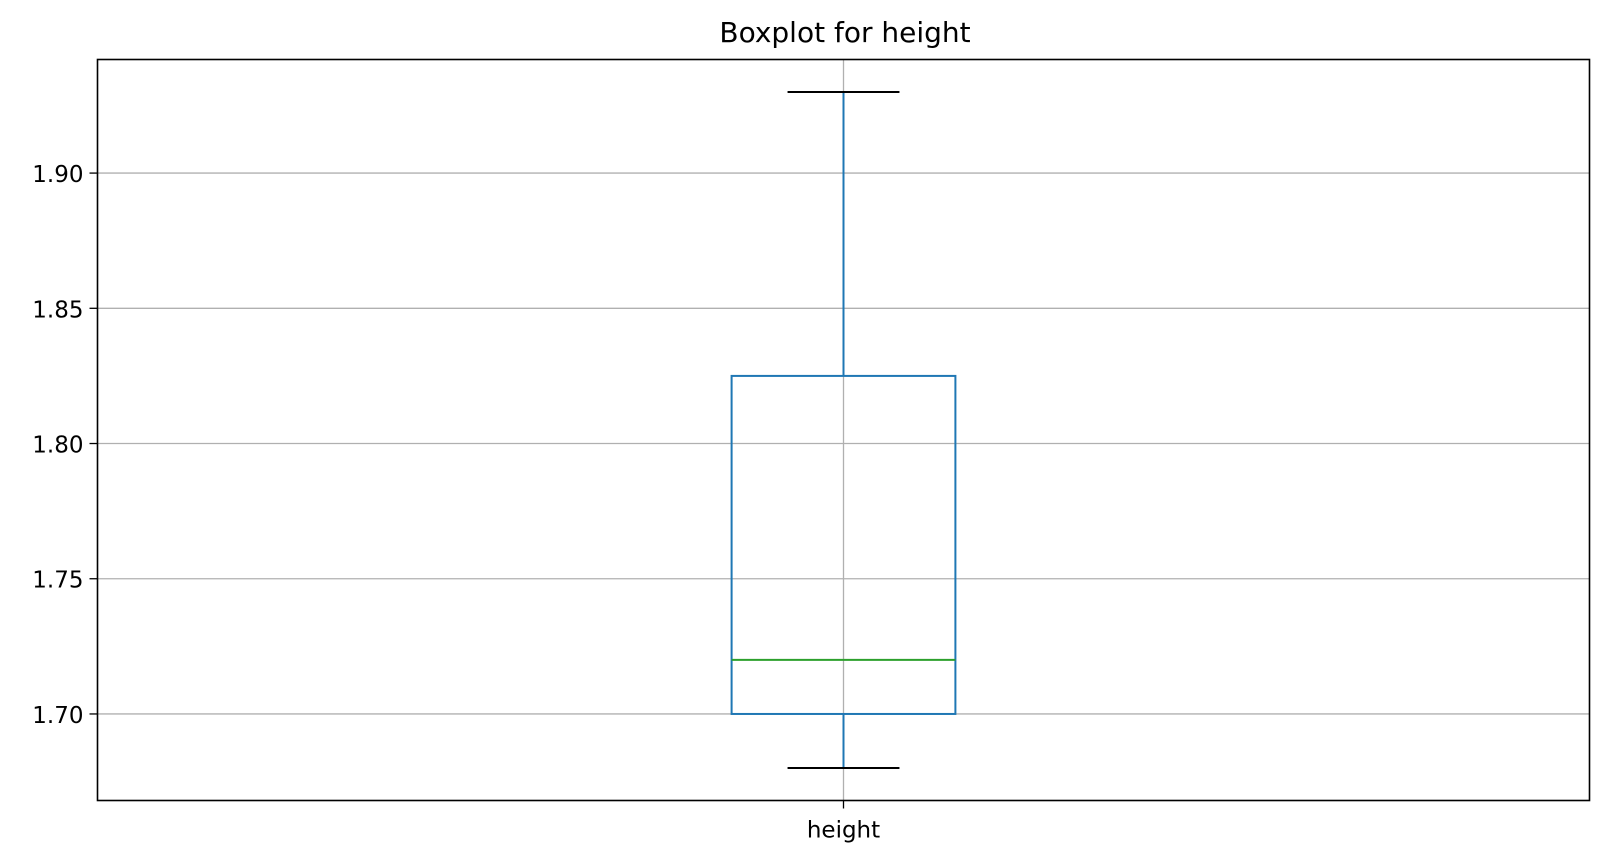 Image resolution: width=1604 pixels, height=862 pixels. I want to click on box-layer, so click(843, 430).